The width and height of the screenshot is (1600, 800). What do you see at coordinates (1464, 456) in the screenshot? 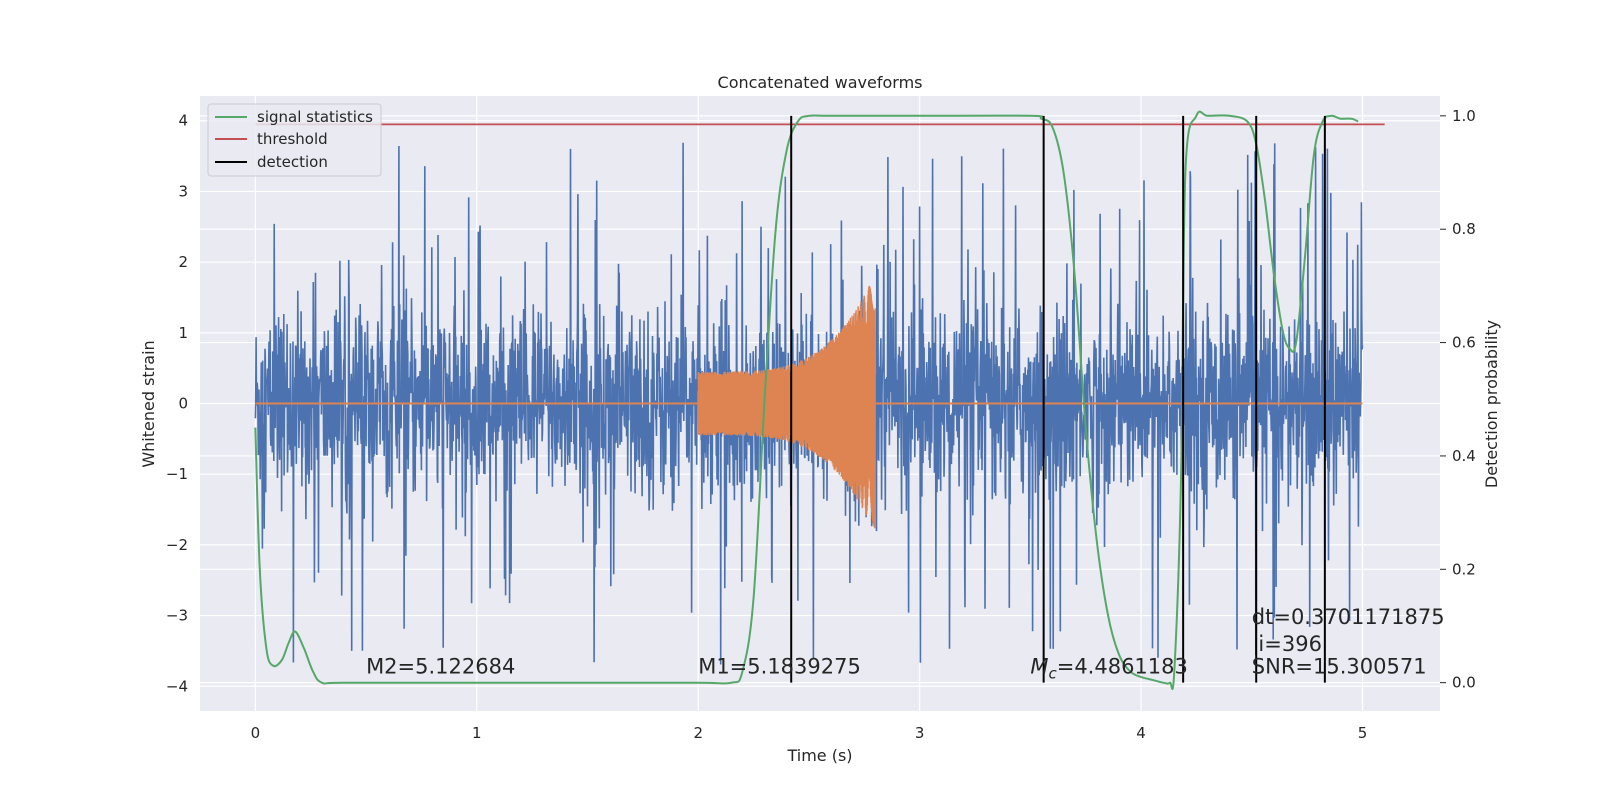
I see `y-right-tick-label: 0.4` at bounding box center [1464, 456].